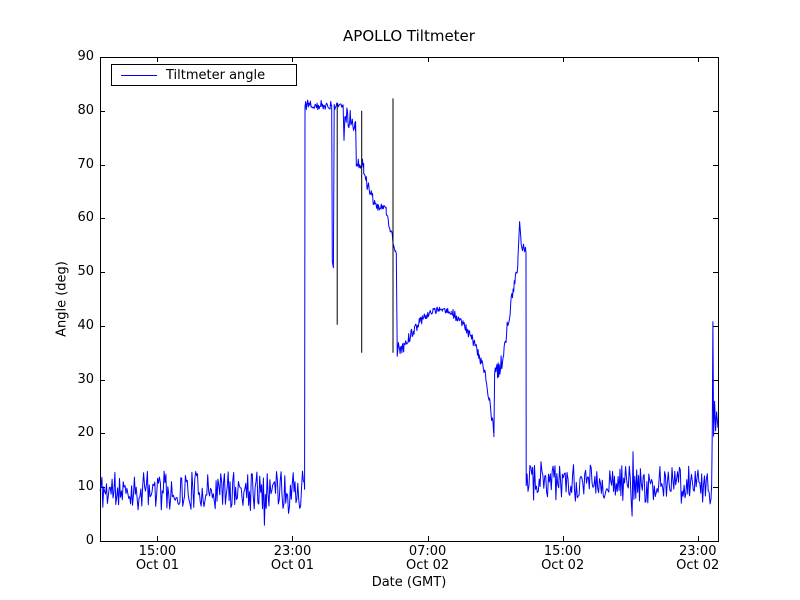 This screenshot has width=800, height=600. What do you see at coordinates (62, 299) in the screenshot?
I see `y-axis-label: Angle (deg)` at bounding box center [62, 299].